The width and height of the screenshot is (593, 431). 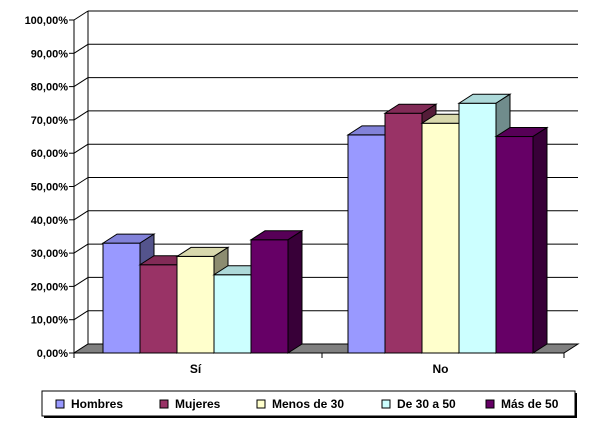 I want to click on legend-label: Mujeres, so click(x=198, y=404).